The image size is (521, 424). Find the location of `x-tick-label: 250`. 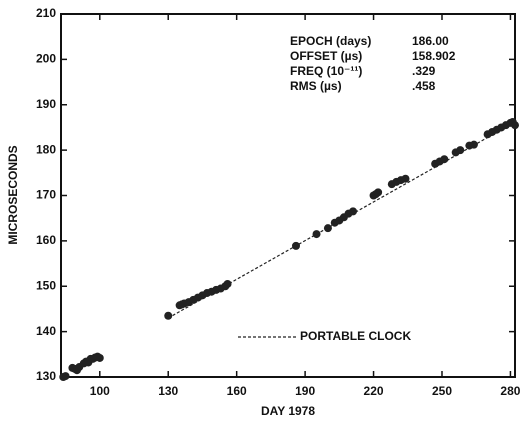

x-tick-label: 250 is located at coordinates (442, 391).